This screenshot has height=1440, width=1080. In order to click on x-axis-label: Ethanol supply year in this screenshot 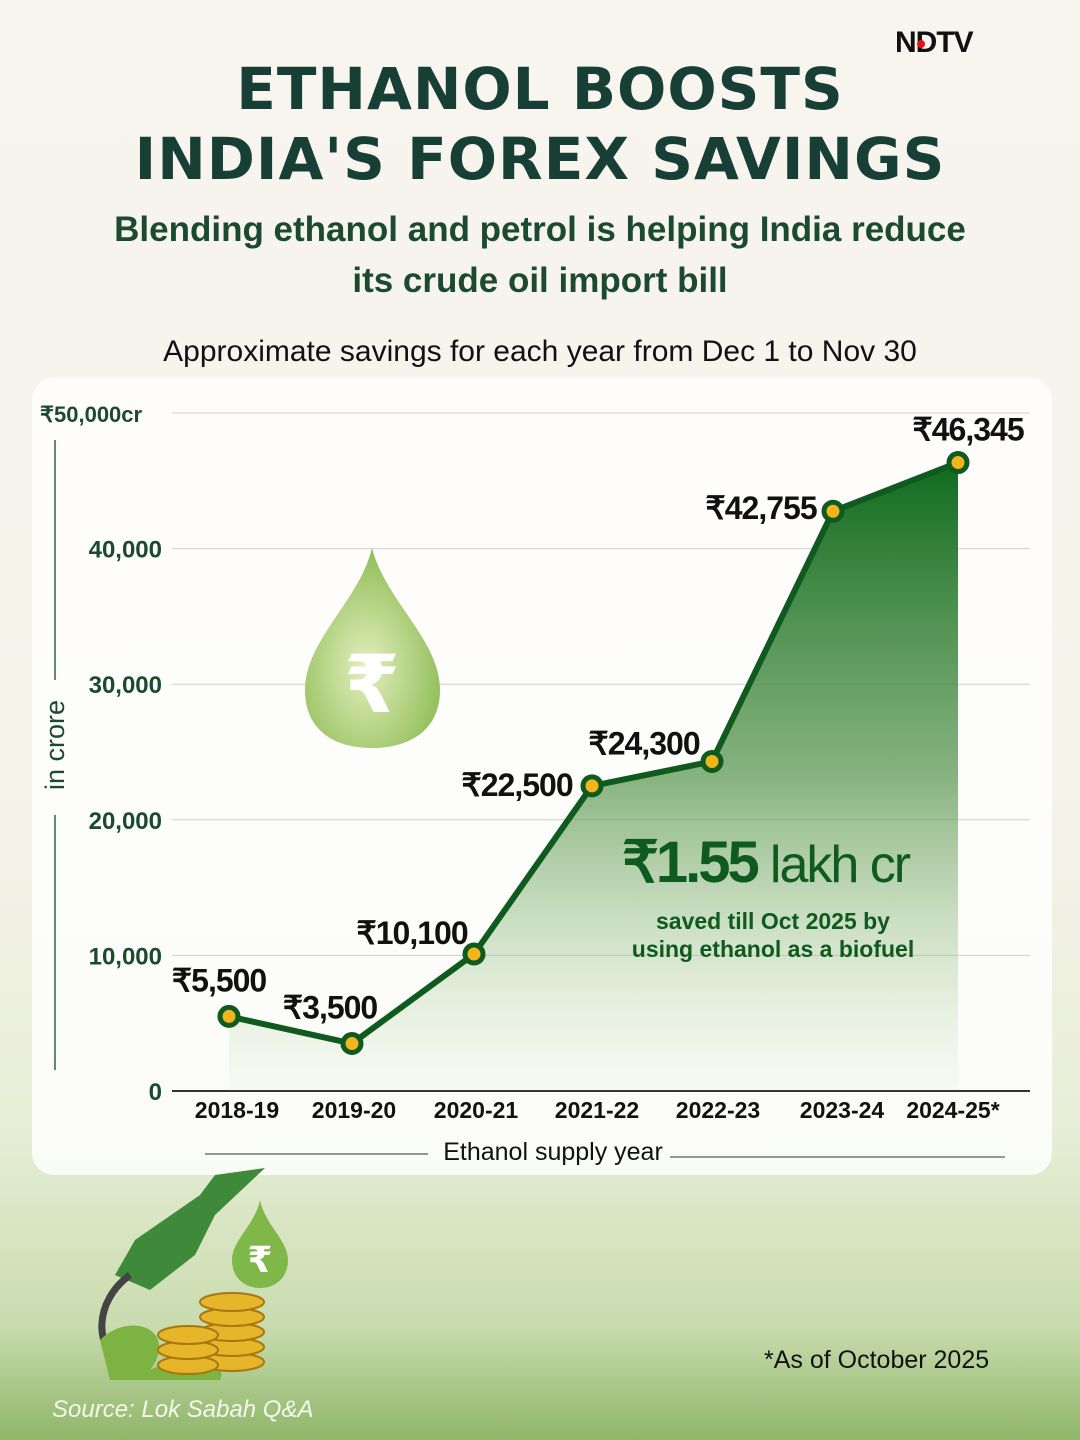, I will do `click(553, 1152)`.